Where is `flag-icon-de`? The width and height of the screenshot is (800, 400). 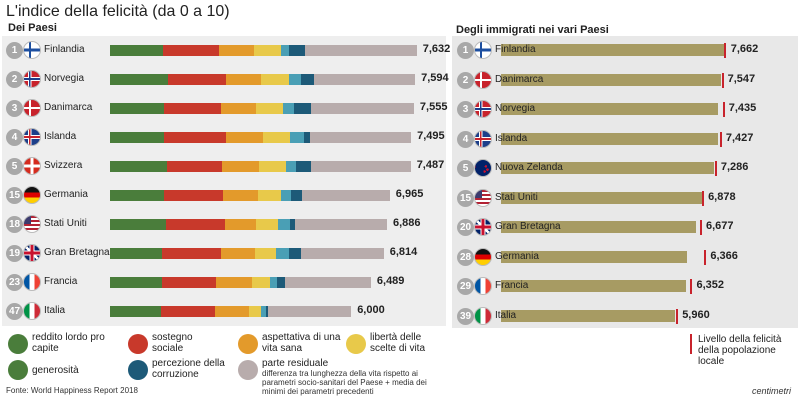 flag-icon-de is located at coordinates (483, 256).